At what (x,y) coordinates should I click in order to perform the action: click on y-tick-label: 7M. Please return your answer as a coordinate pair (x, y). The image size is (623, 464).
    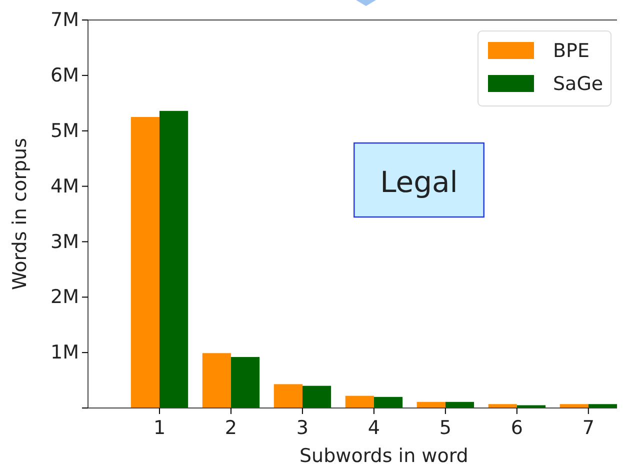
    Looking at the image, I should click on (64, 20).